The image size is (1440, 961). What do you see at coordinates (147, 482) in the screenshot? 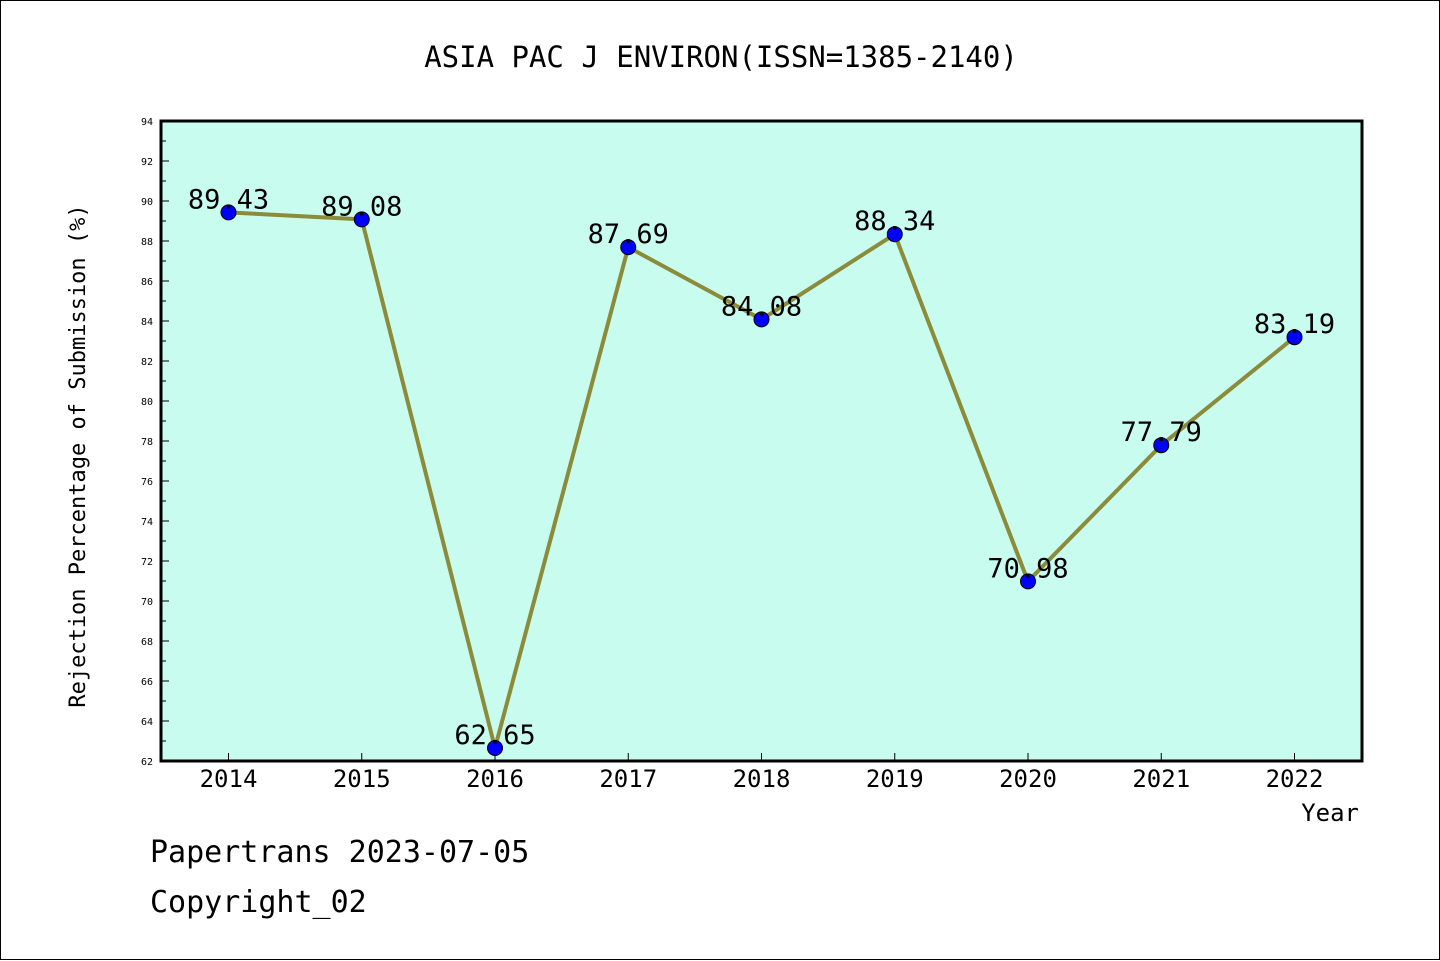
I see `y-tick-label: 76` at bounding box center [147, 482].